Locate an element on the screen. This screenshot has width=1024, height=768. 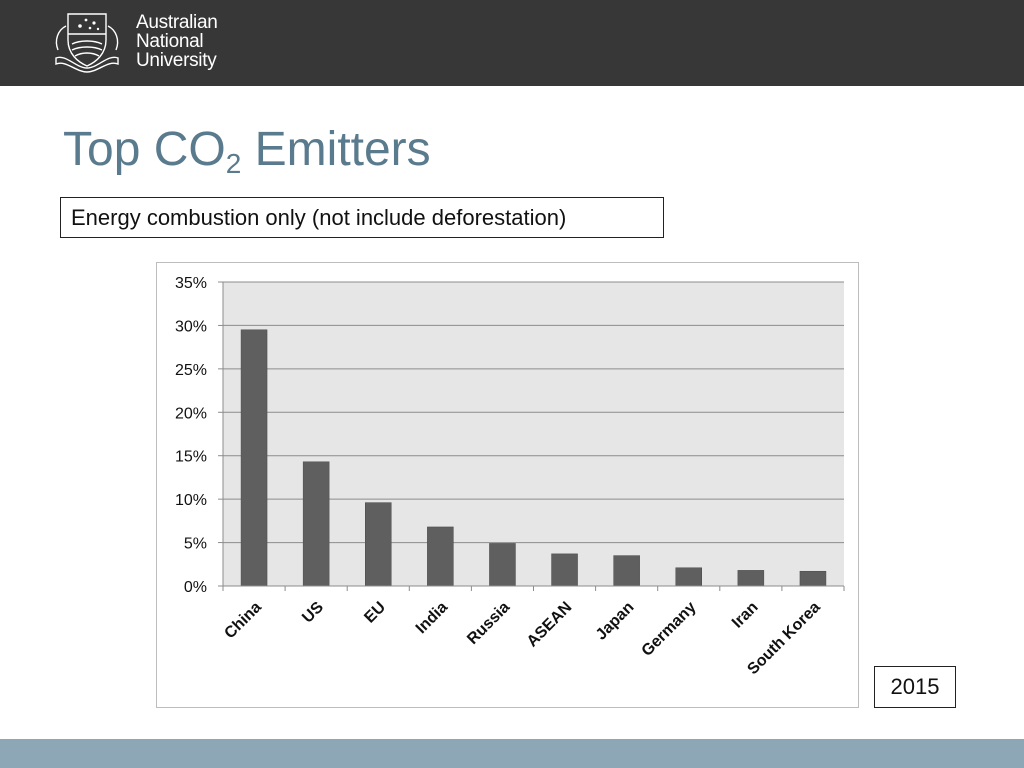
logo-line: Australian is located at coordinates (177, 22).